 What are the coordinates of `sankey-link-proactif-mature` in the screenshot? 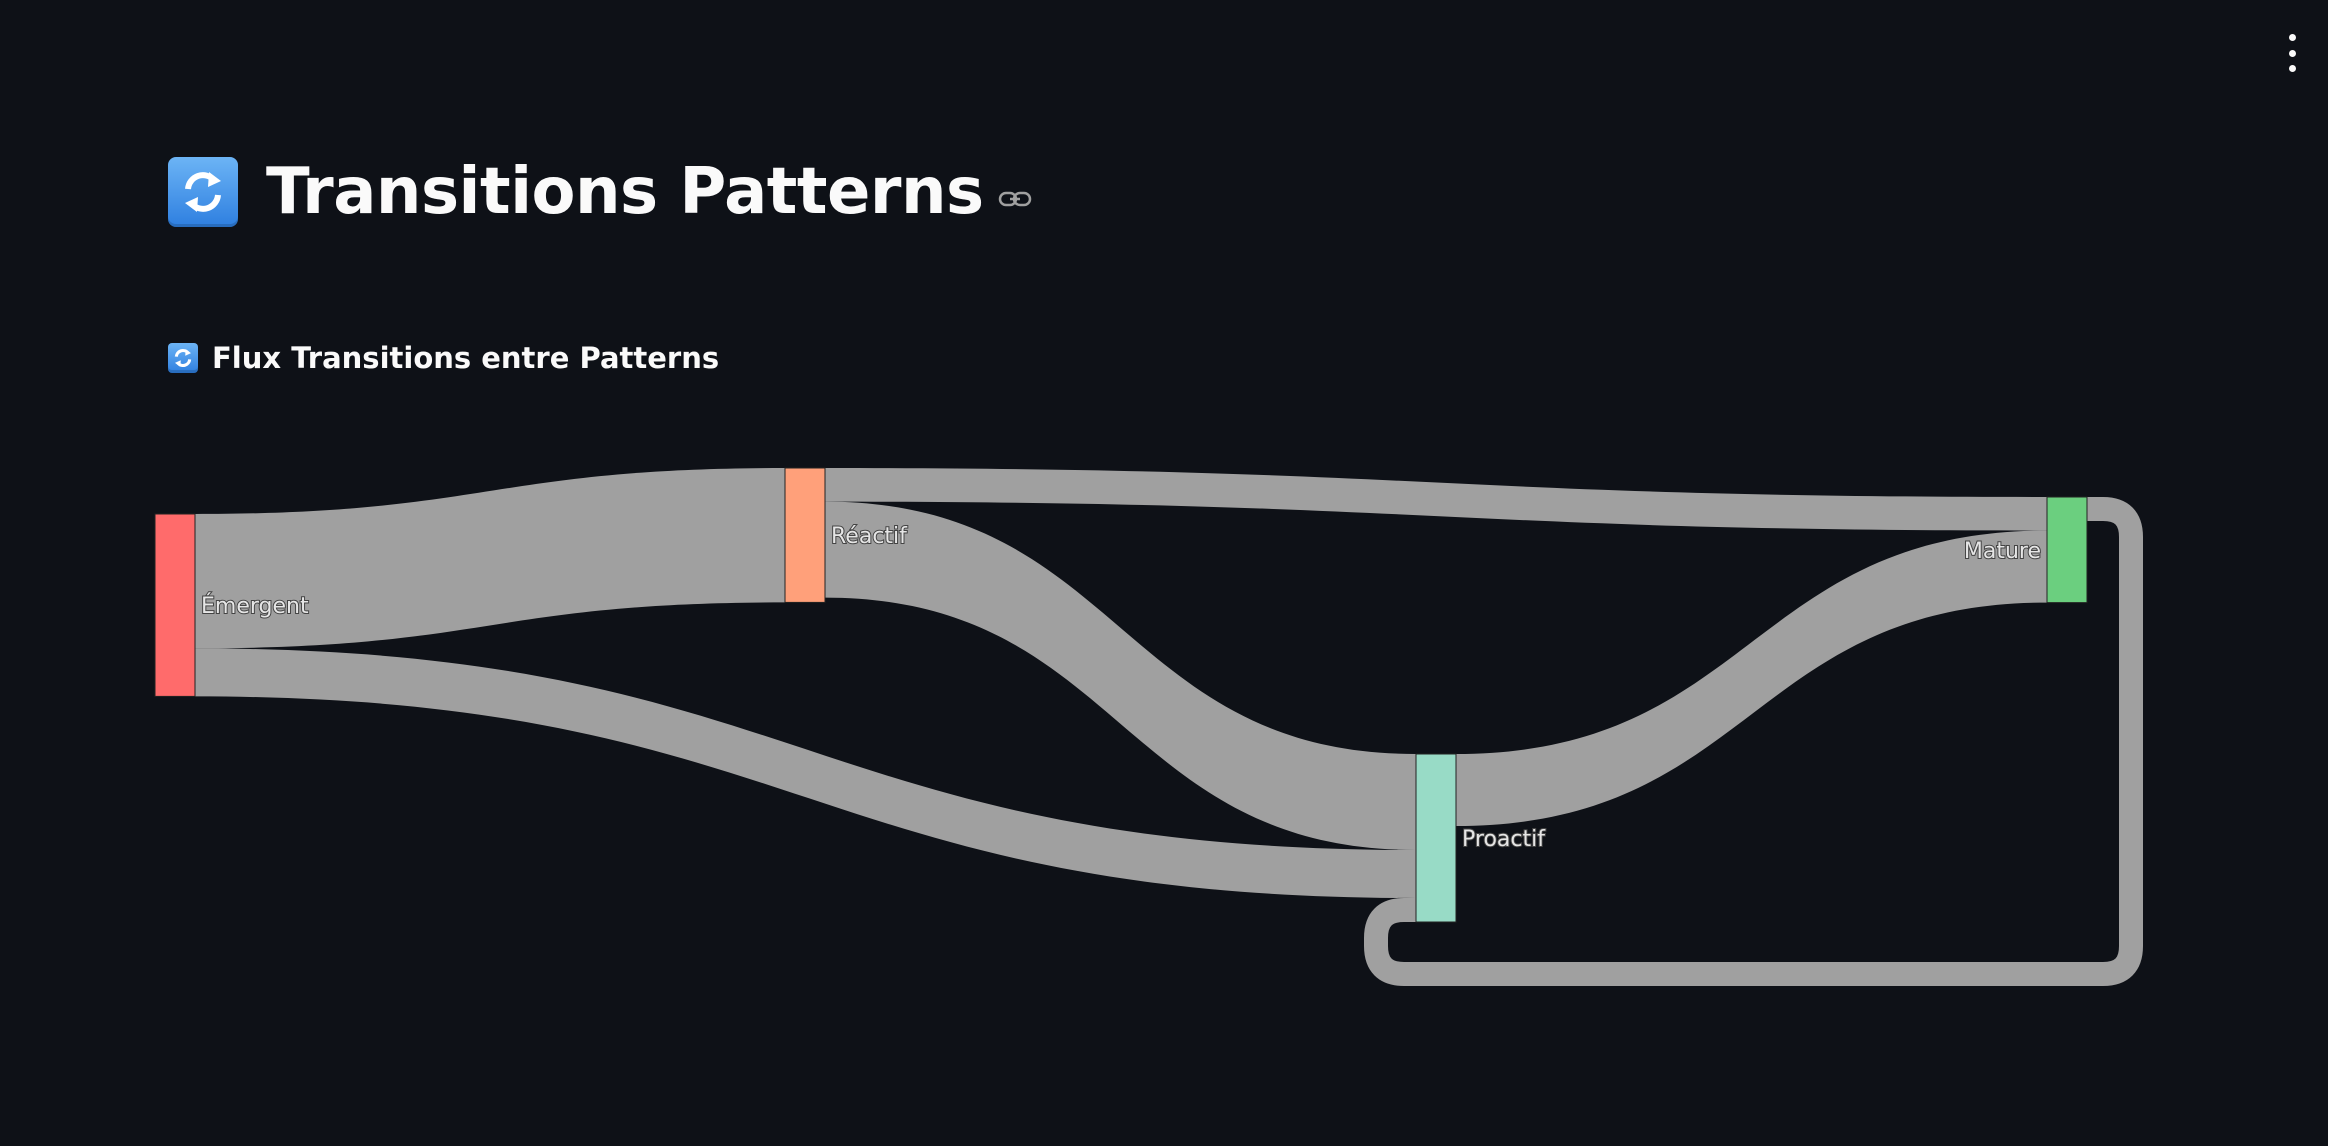 It's located at (1751, 678).